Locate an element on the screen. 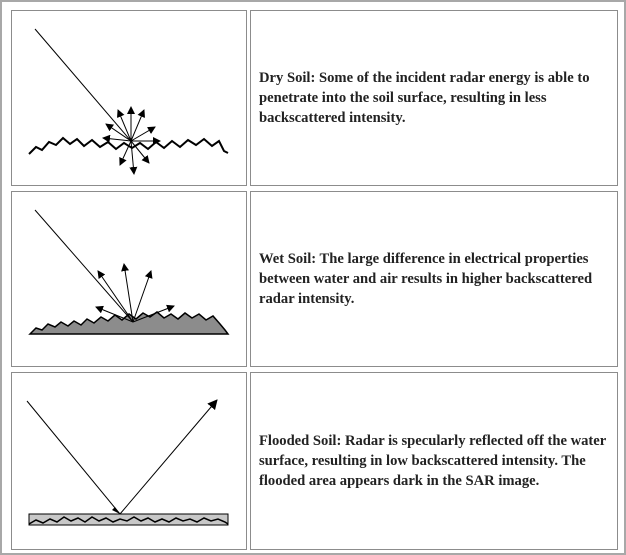 The height and width of the screenshot is (555, 626). dry-soil-diagram is located at coordinates (128, 101).